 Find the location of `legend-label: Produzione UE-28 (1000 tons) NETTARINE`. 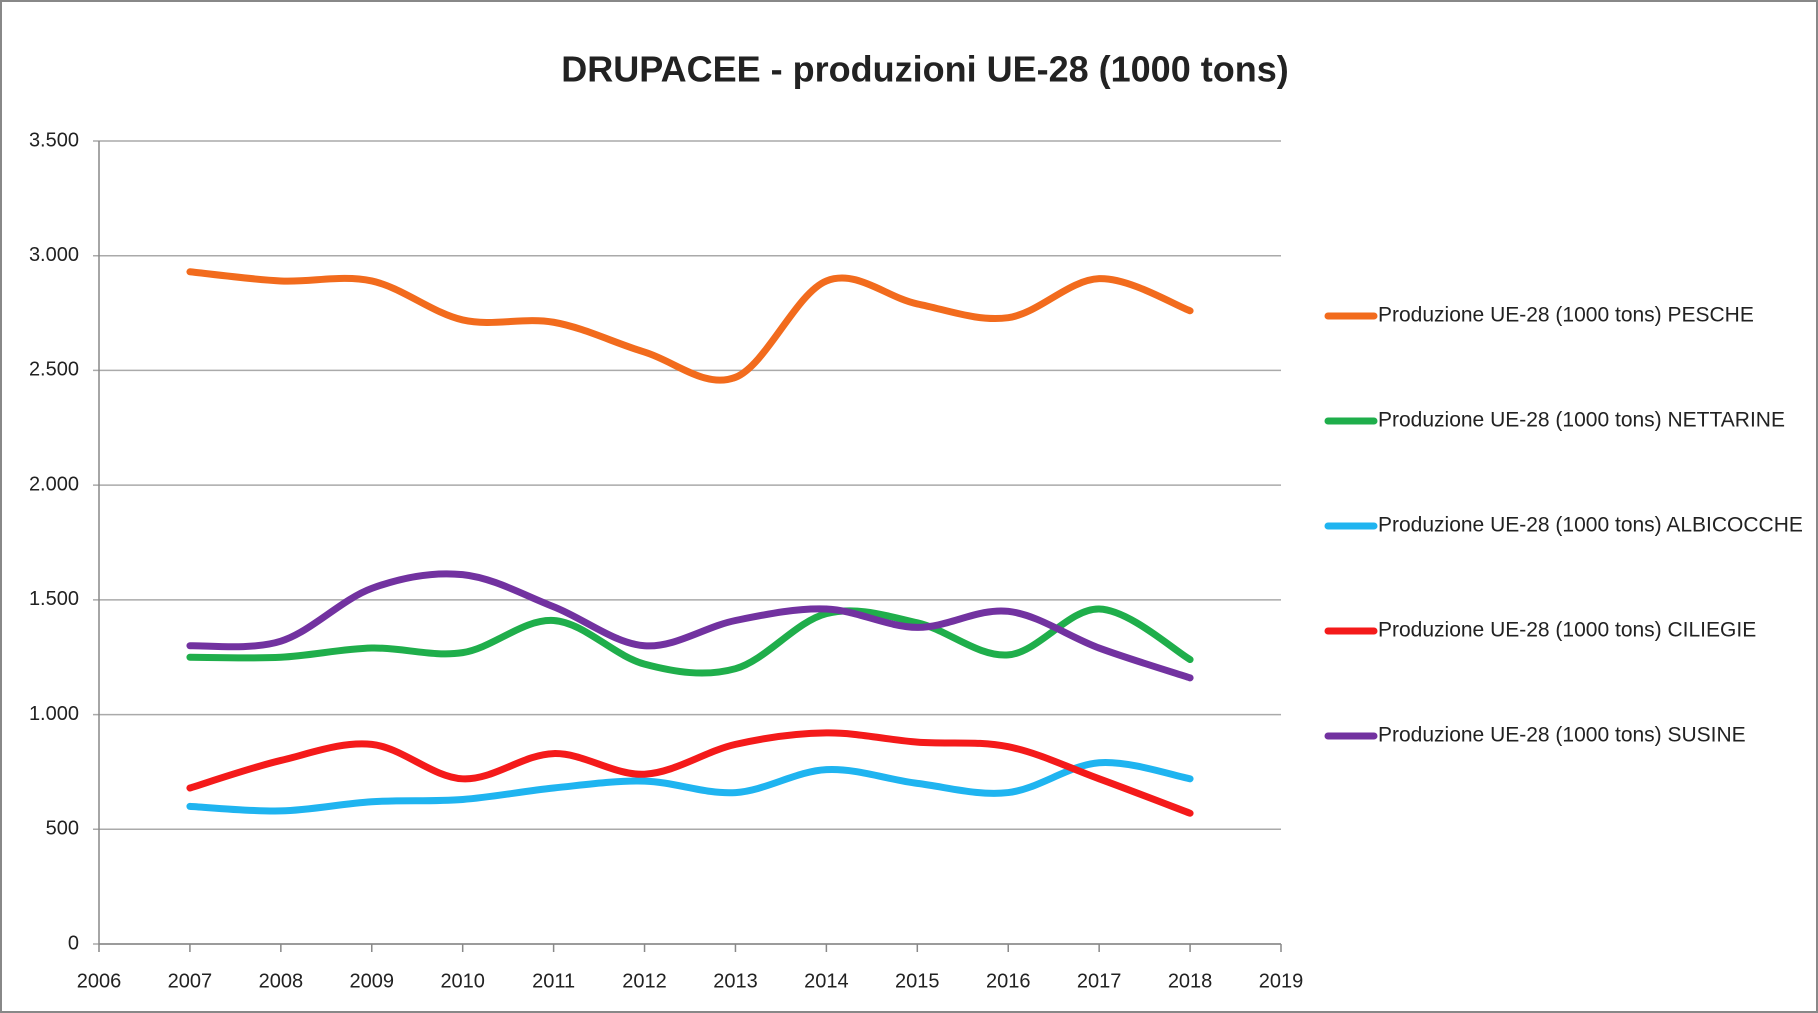

legend-label: Produzione UE-28 (1000 tons) NETTARINE is located at coordinates (1581, 420).